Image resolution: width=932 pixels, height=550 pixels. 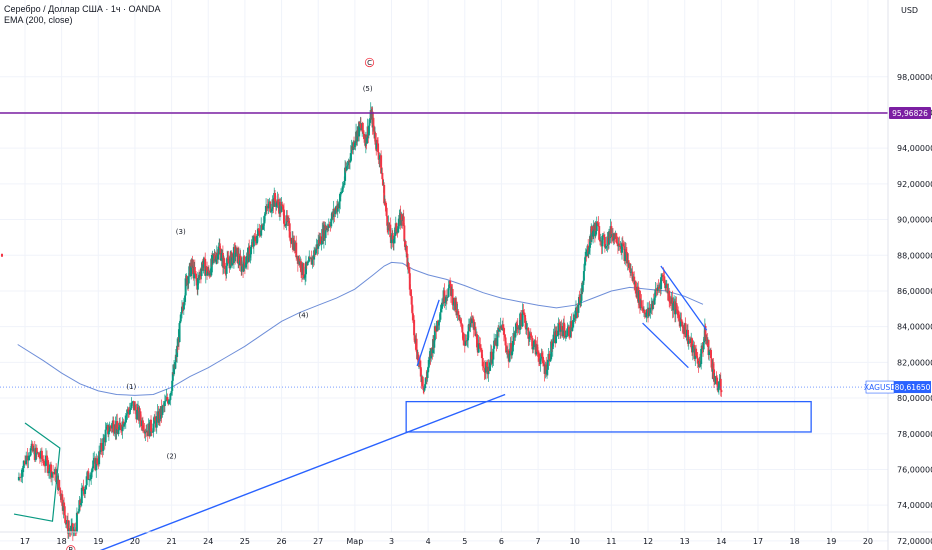 I want to click on y-tick-label: 90,00000, so click(x=914, y=220).